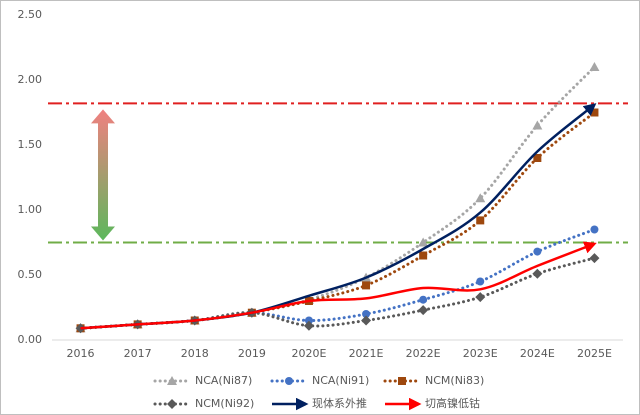  What do you see at coordinates (423, 353) in the screenshot?
I see `x-tick-label: 2022E` at bounding box center [423, 353].